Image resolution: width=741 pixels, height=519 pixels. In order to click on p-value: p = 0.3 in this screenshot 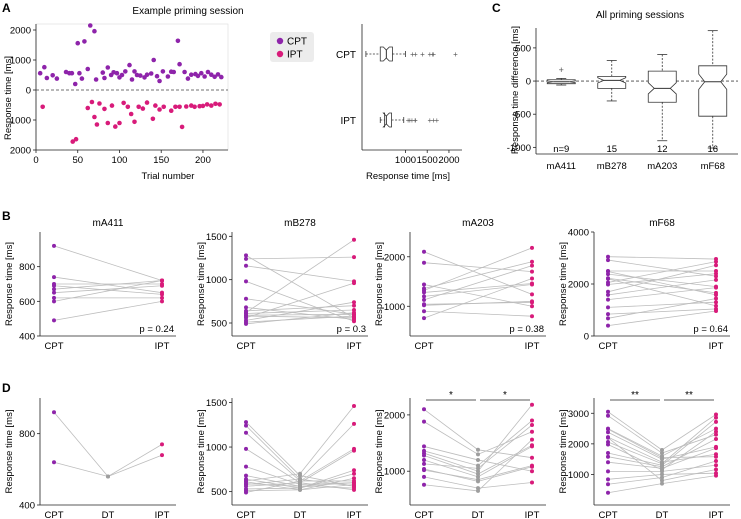, I will do `click(351, 329)`.